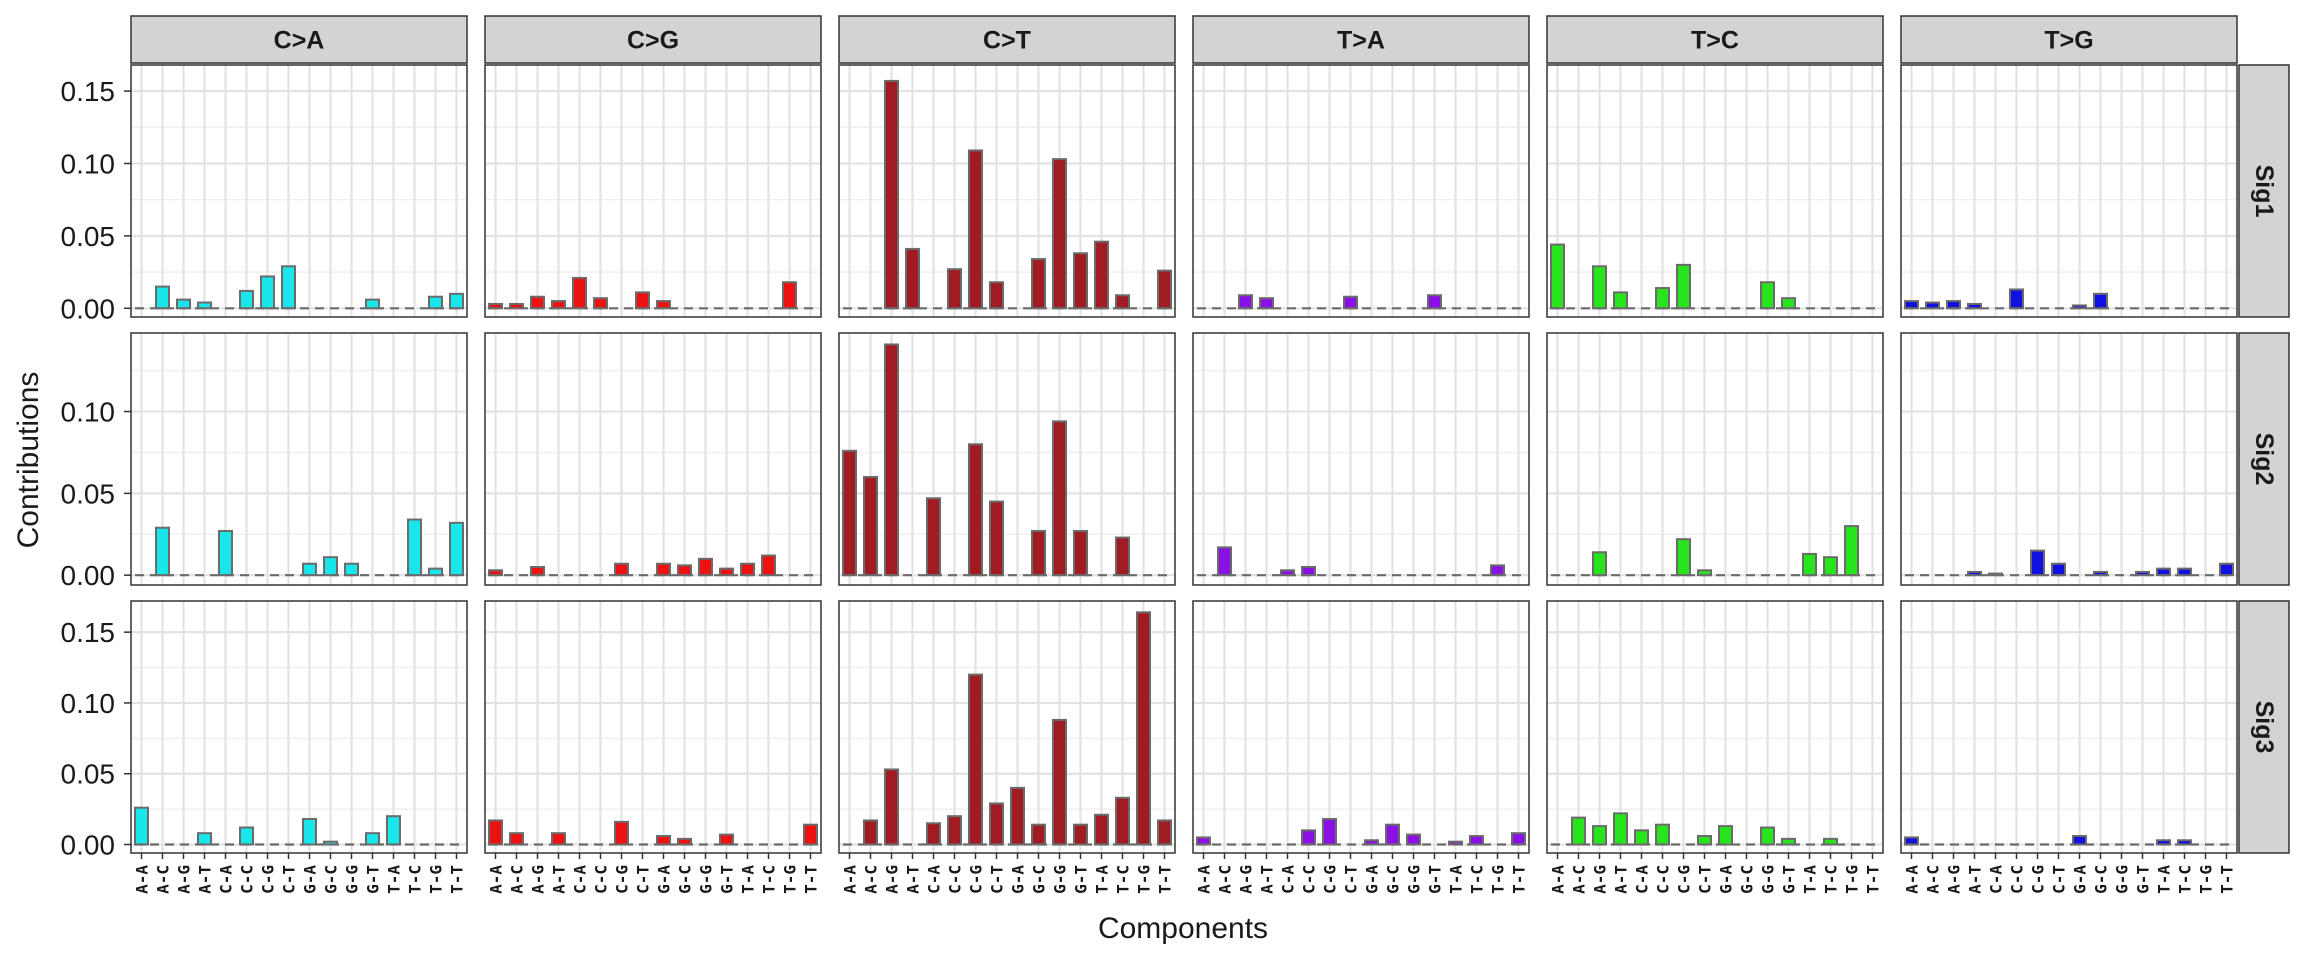  Describe the element at coordinates (1620, 300) in the screenshot. I see `bar-sig1-ttoc-a-t` at that location.